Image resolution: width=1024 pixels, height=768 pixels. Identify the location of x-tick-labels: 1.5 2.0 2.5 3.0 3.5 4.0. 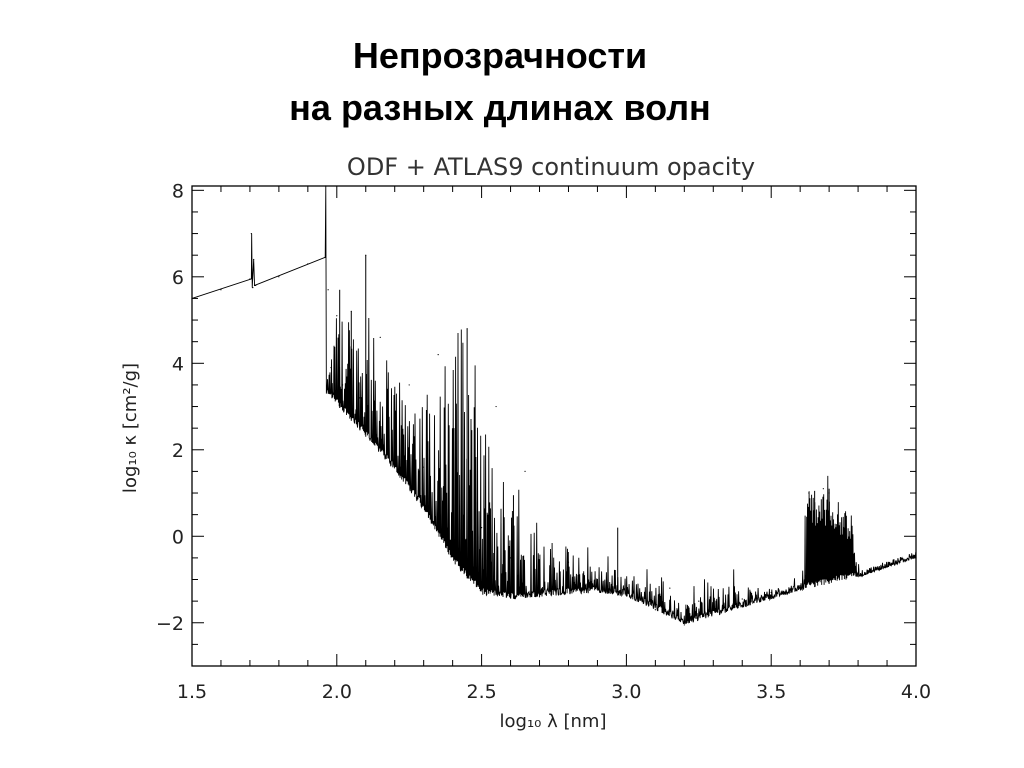
(554, 692).